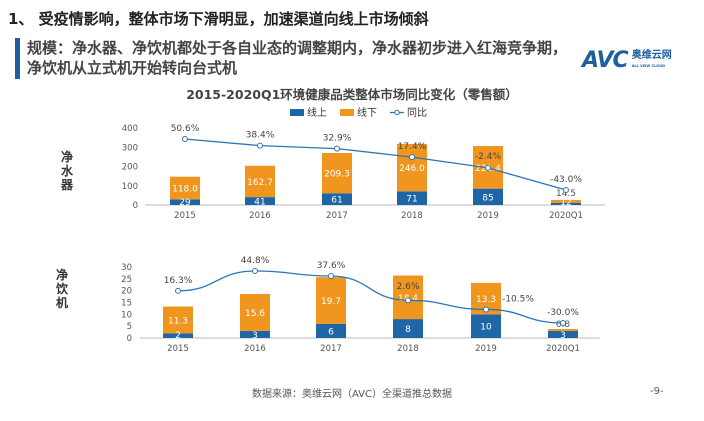  Describe the element at coordinates (61, 289) in the screenshot. I see `row-label-water-dispenser: 净饮机` at that location.